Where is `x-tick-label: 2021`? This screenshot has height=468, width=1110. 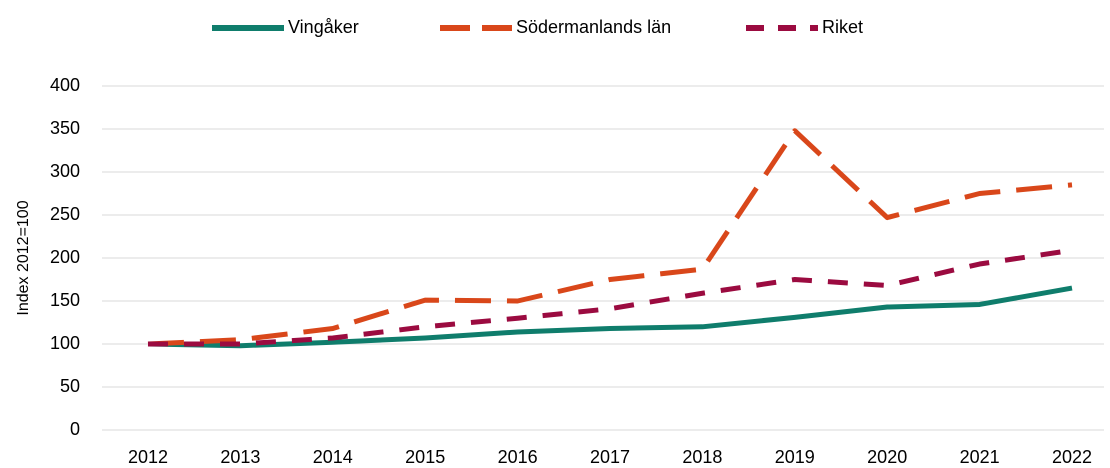 x-tick-label: 2021 is located at coordinates (980, 457).